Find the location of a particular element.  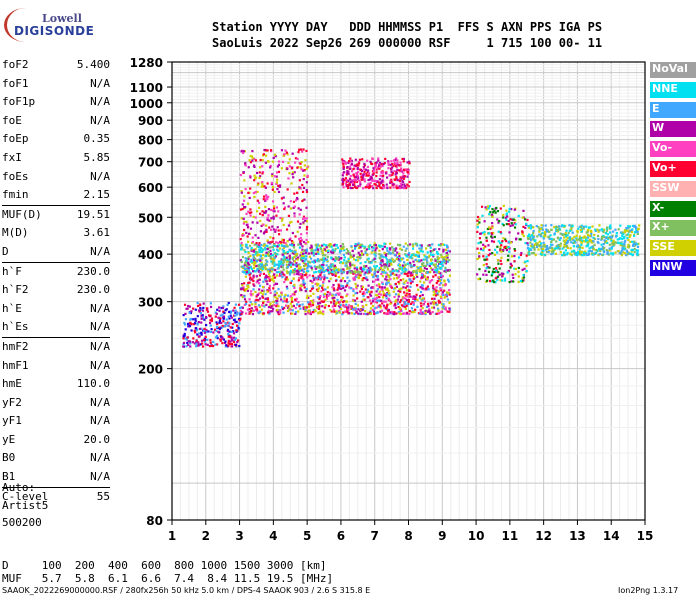

param-row: MUF(D) 19.51 is located at coordinates (56, 214).